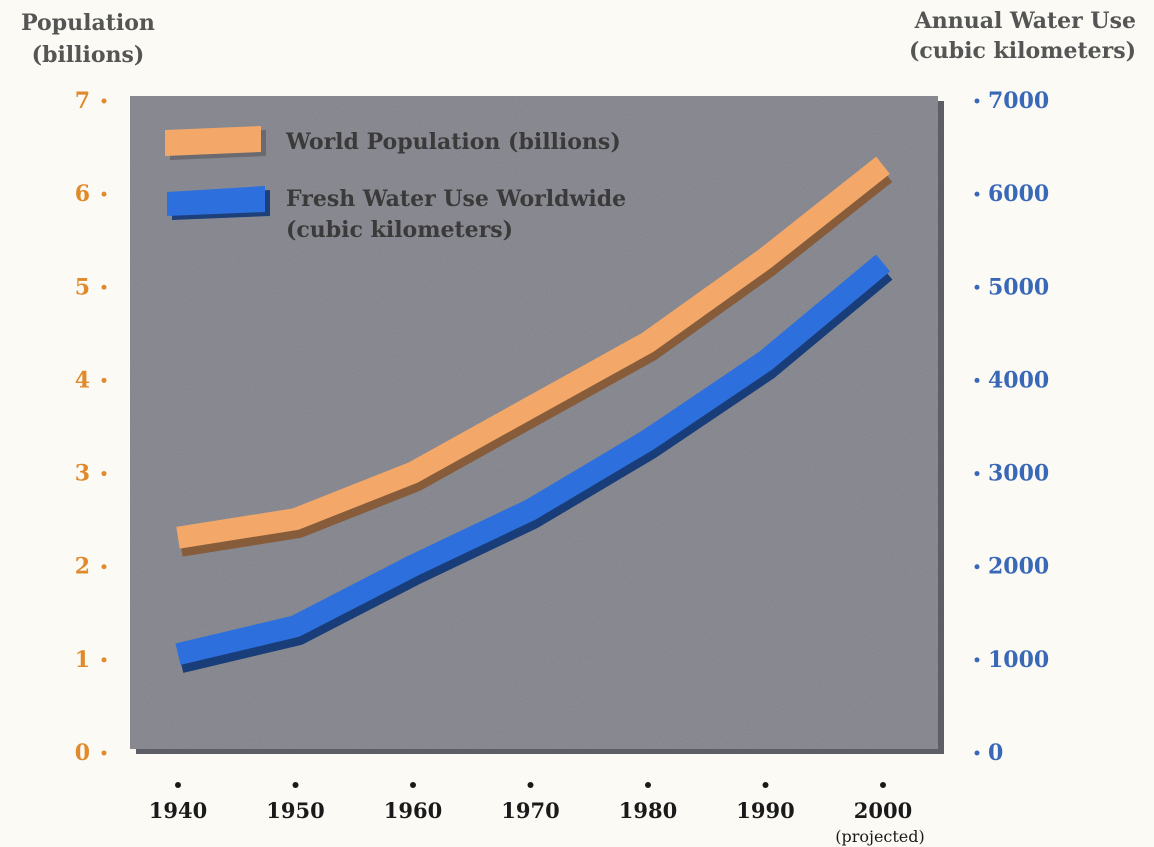 The width and height of the screenshot is (1154, 847). What do you see at coordinates (88, 55) in the screenshot?
I see `left-axis-title-line-2: (billions)` at bounding box center [88, 55].